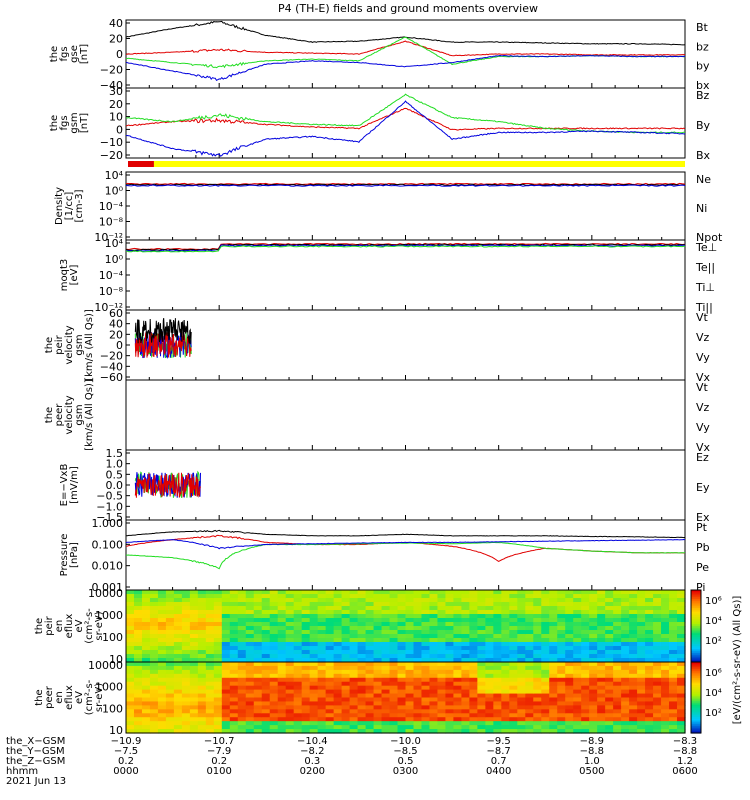  What do you see at coordinates (35, 761) in the screenshot?
I see `x-row-label: the_Z−GSM` at bounding box center [35, 761].